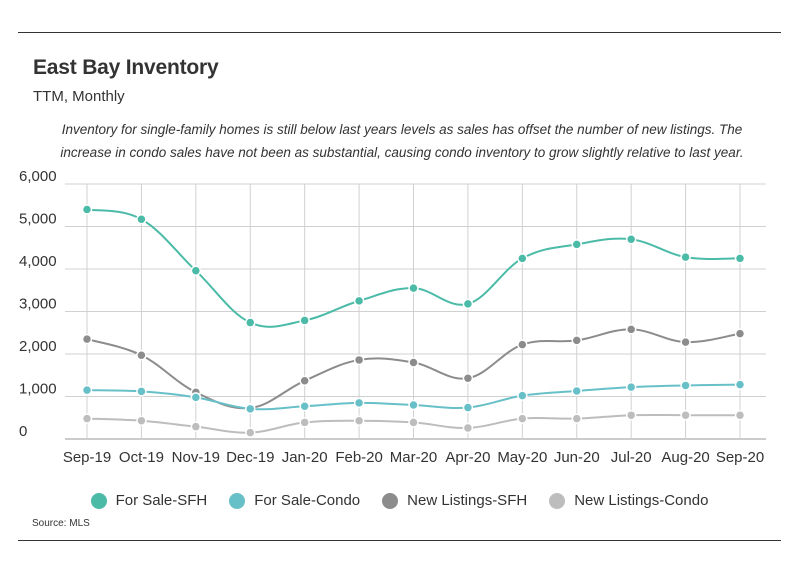  Describe the element at coordinates (23, 431) in the screenshot. I see `y-tick-label: 0` at that location.